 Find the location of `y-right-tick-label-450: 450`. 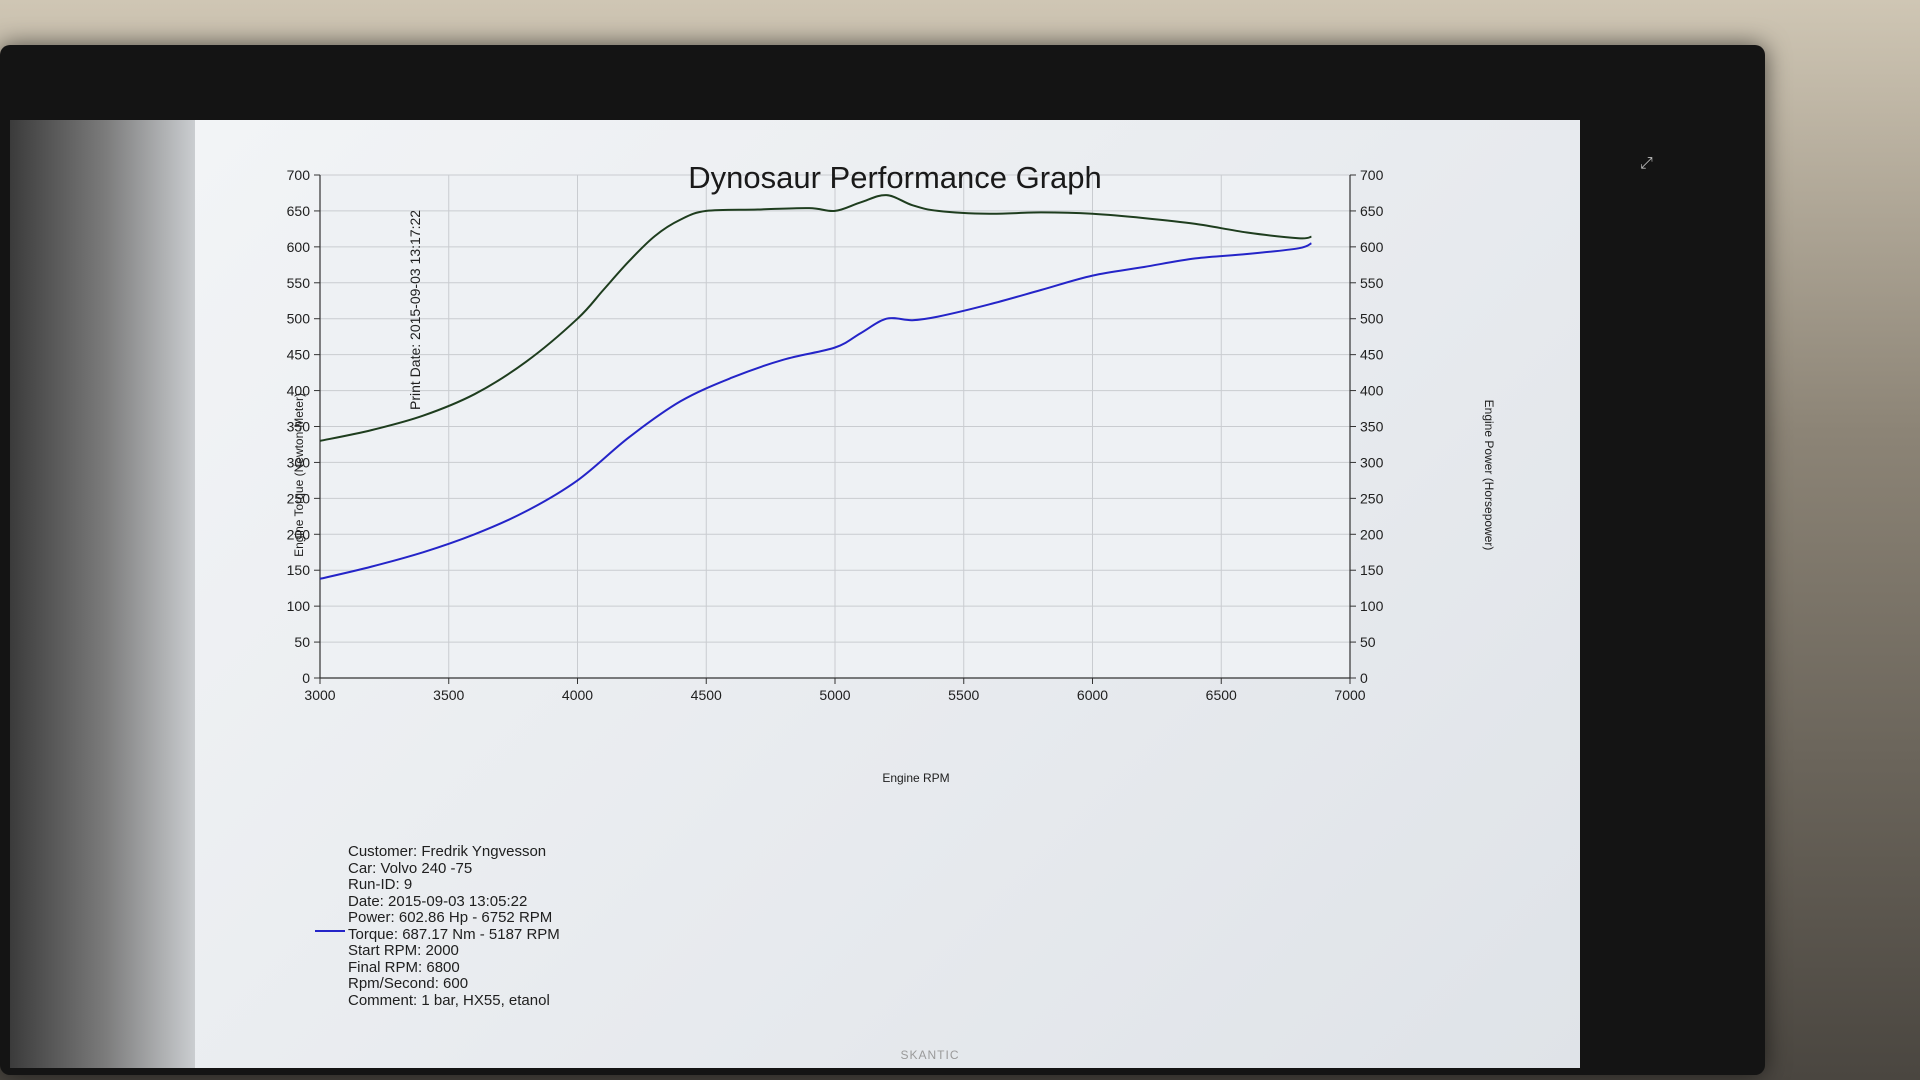

y-right-tick-label-450: 450 is located at coordinates (1372, 355).